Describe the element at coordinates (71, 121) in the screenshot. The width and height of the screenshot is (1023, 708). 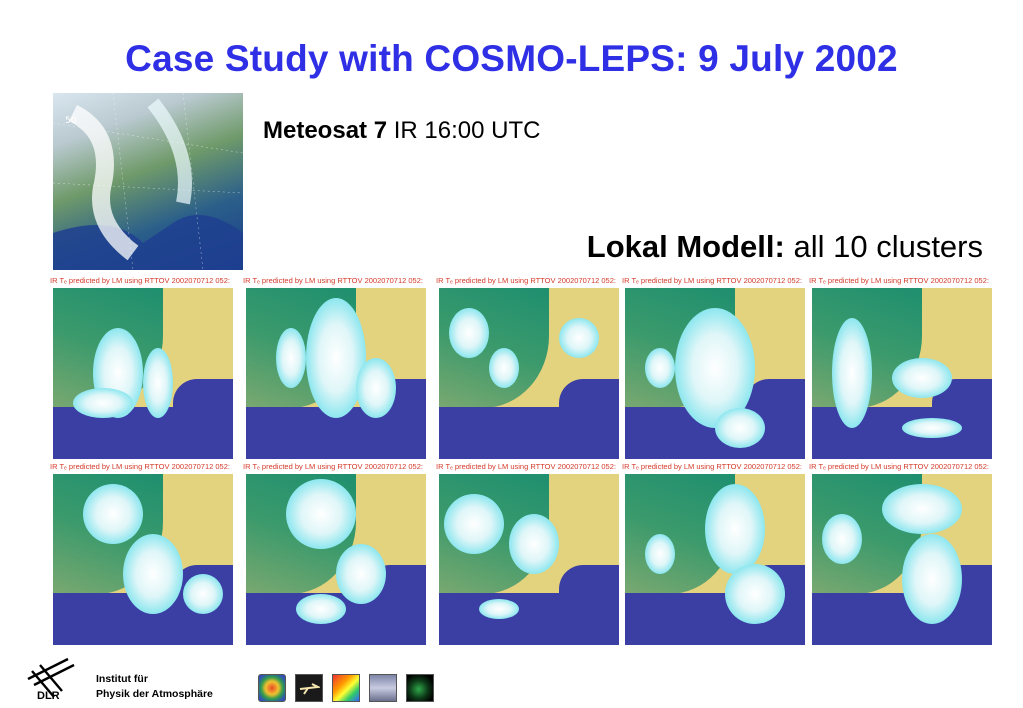
I see `sat-corner-number: 50` at that location.